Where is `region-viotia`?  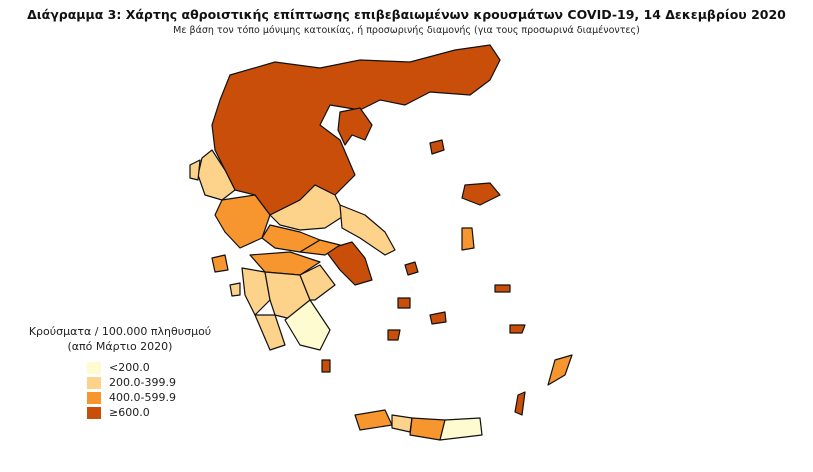 region-viotia is located at coordinates (320, 247).